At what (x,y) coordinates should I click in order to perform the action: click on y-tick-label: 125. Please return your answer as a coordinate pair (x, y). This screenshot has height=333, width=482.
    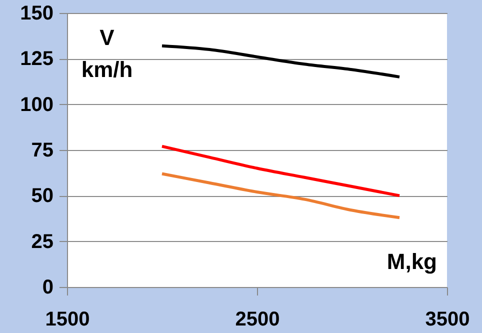
    Looking at the image, I should click on (37, 59).